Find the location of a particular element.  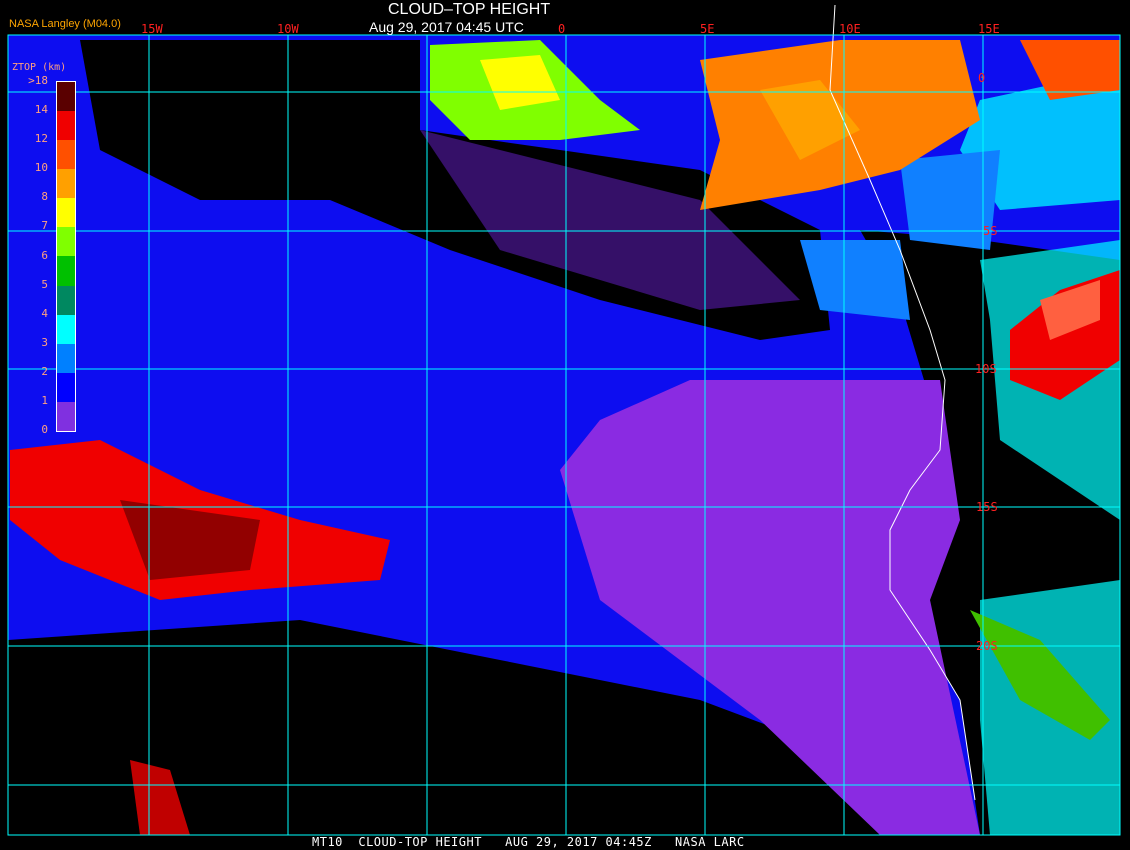

lon-label: 10W is located at coordinates (288, 29).